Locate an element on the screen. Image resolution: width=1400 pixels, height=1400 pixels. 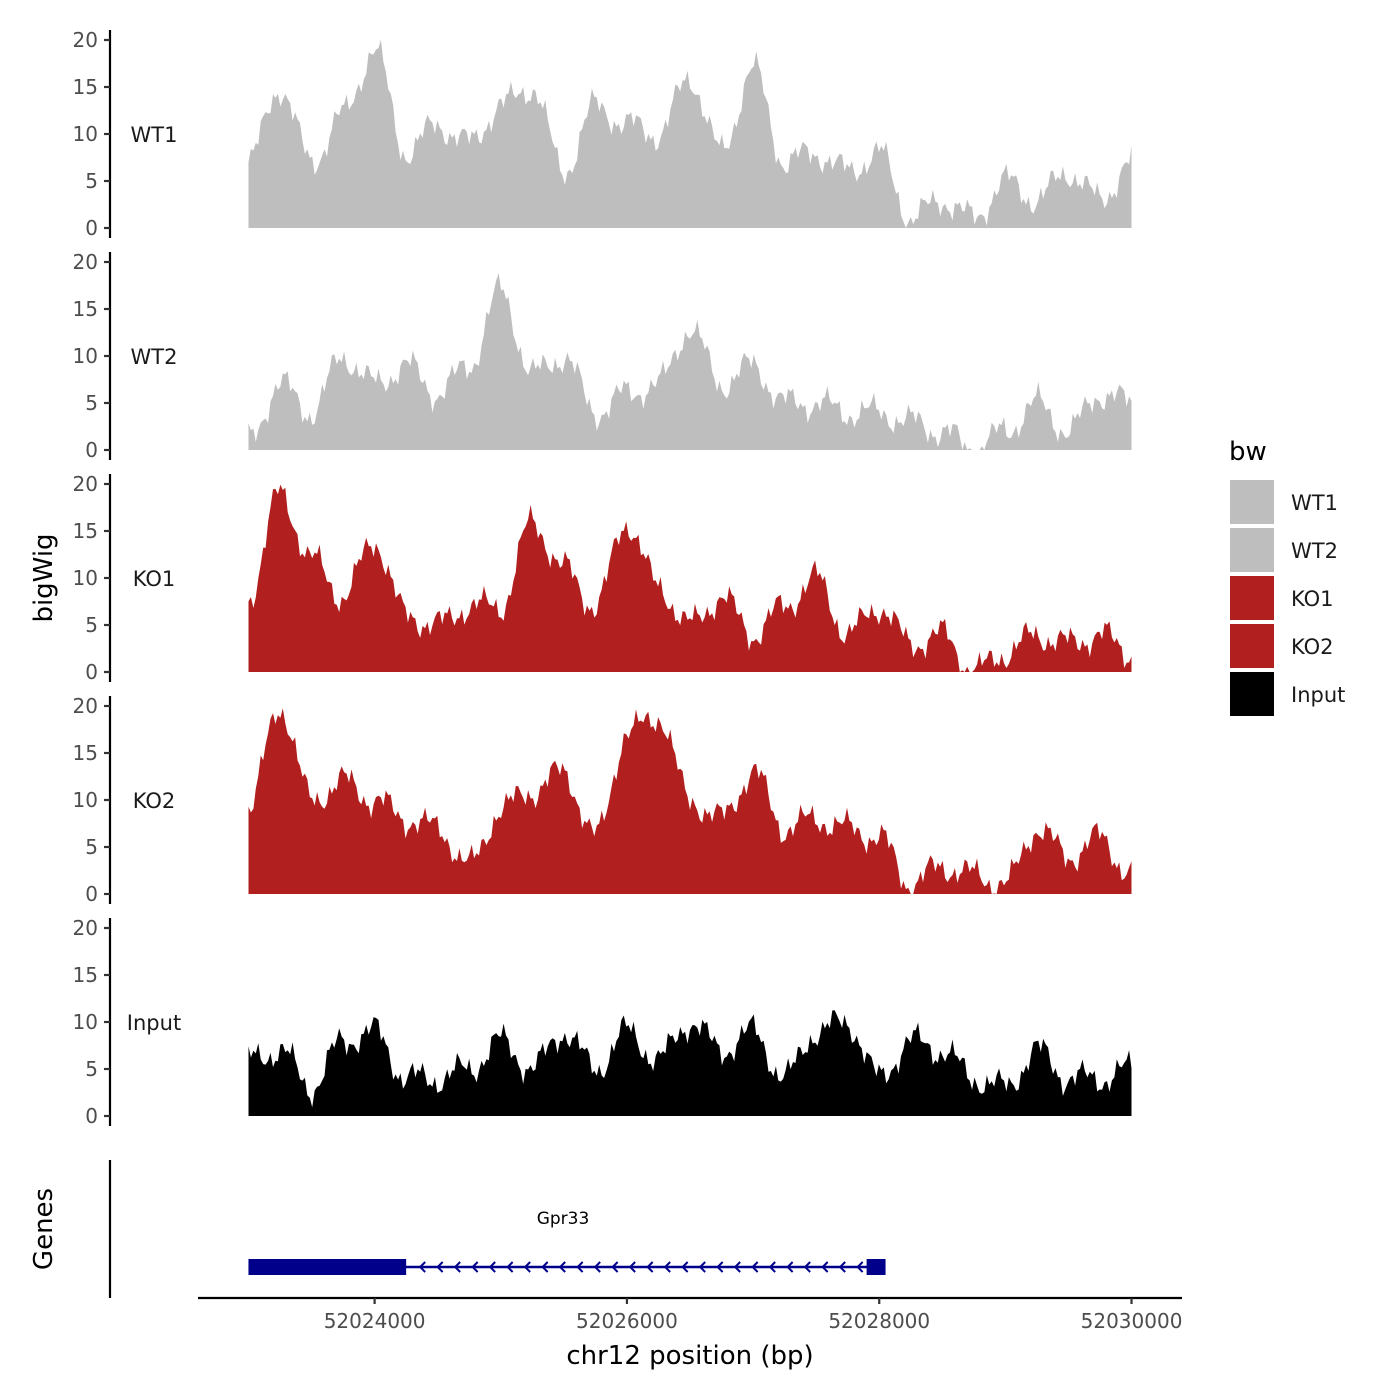
legend-swatch-input is located at coordinates (1252, 694).